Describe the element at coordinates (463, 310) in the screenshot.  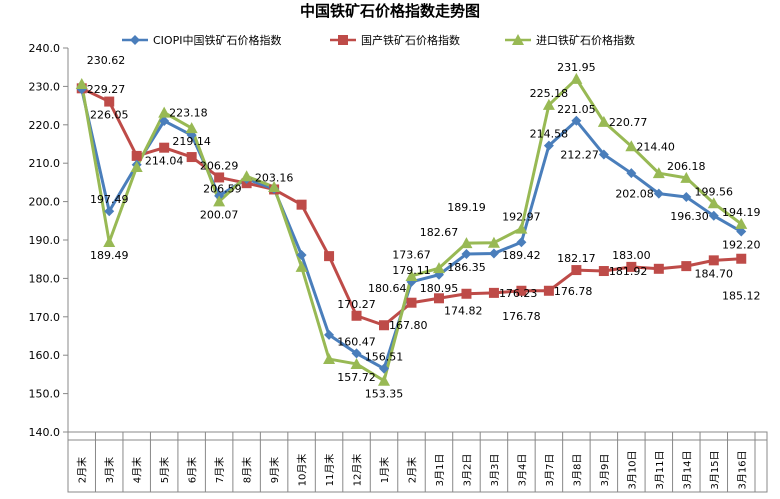
I see `data-label: 174.82` at that location.